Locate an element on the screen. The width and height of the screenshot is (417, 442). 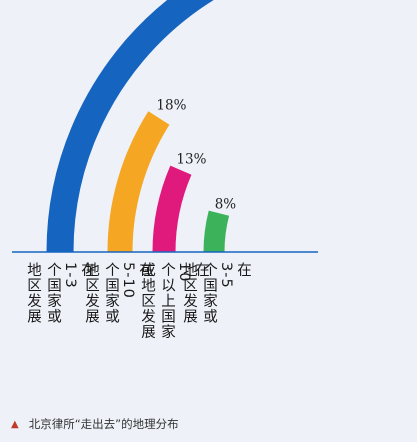
category-label-4-line-1: 在 3-5 个国家或 is located at coordinates (226, 293).